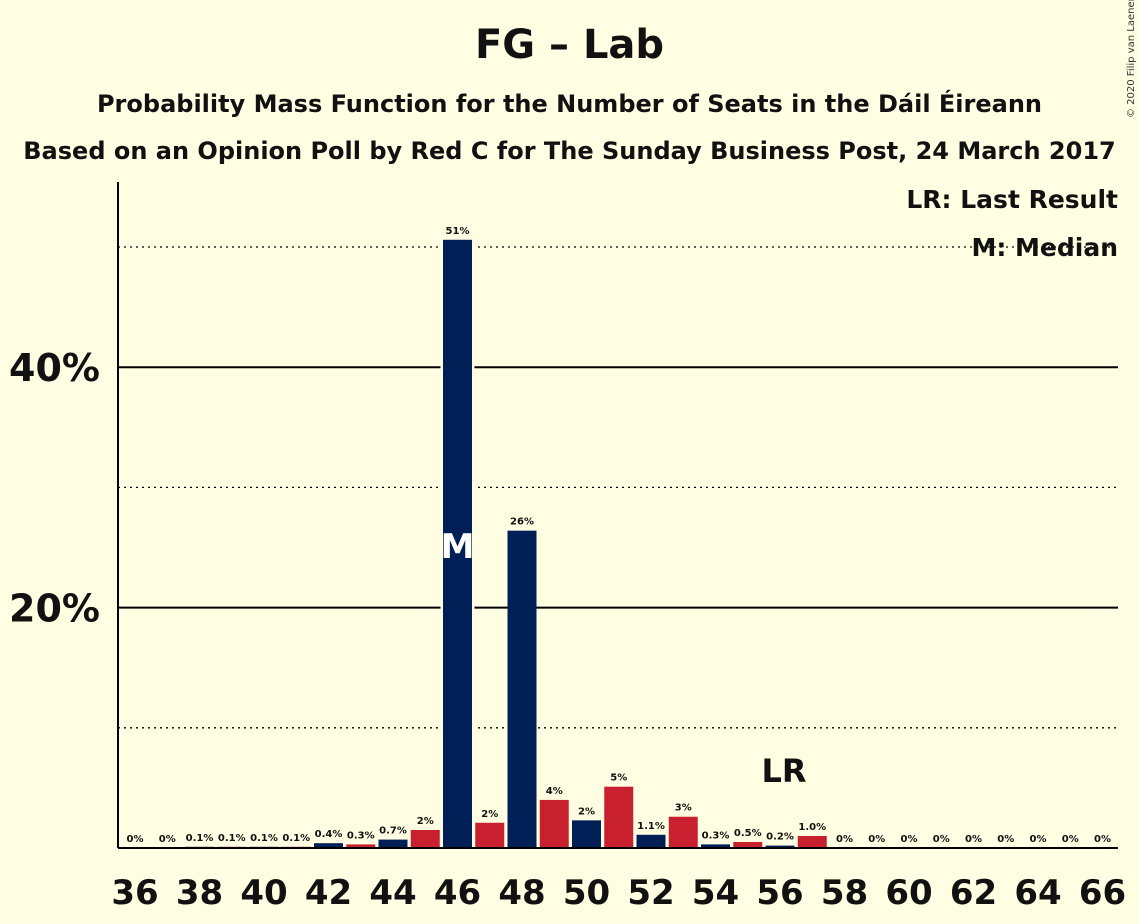 This screenshot has height=924, width=1139. Describe the element at coordinates (522, 522) in the screenshot. I see `data-label: 26%` at that location.